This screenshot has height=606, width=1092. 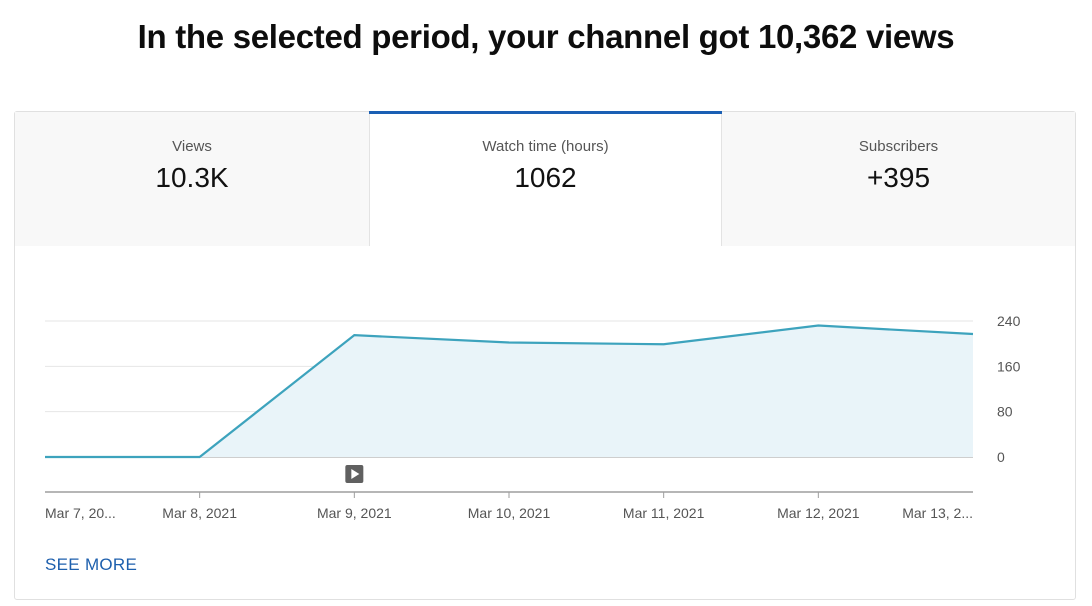 I want to click on tab-subscribers: Subscribers +395, so click(x=898, y=179).